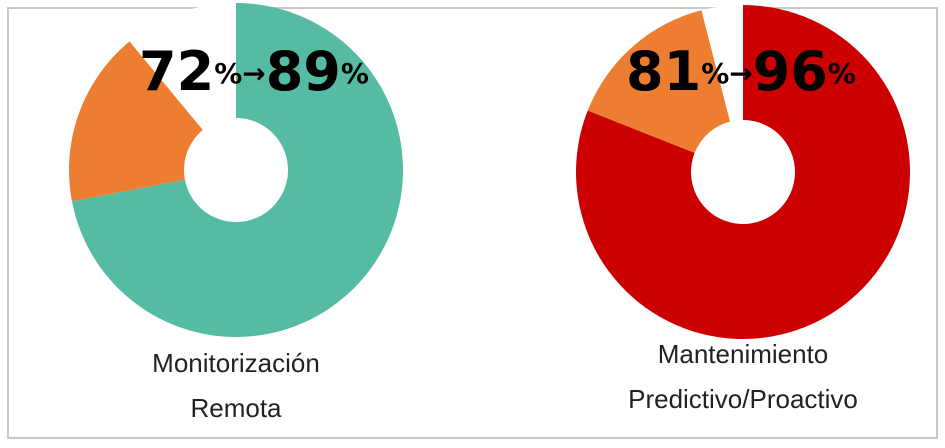  I want to click on headline: 72%→89%, so click(254, 71).